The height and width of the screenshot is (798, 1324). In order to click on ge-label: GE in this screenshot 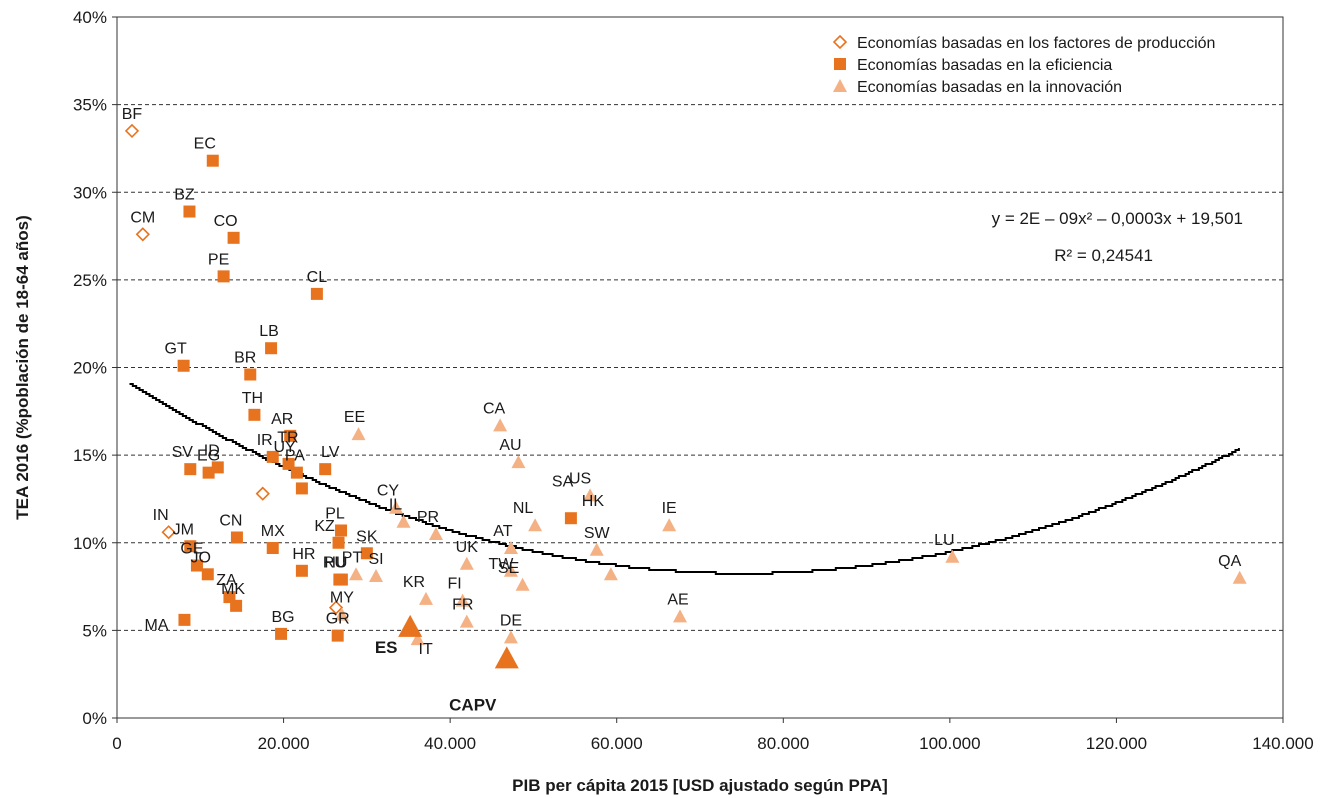, I will do `click(191, 549)`.